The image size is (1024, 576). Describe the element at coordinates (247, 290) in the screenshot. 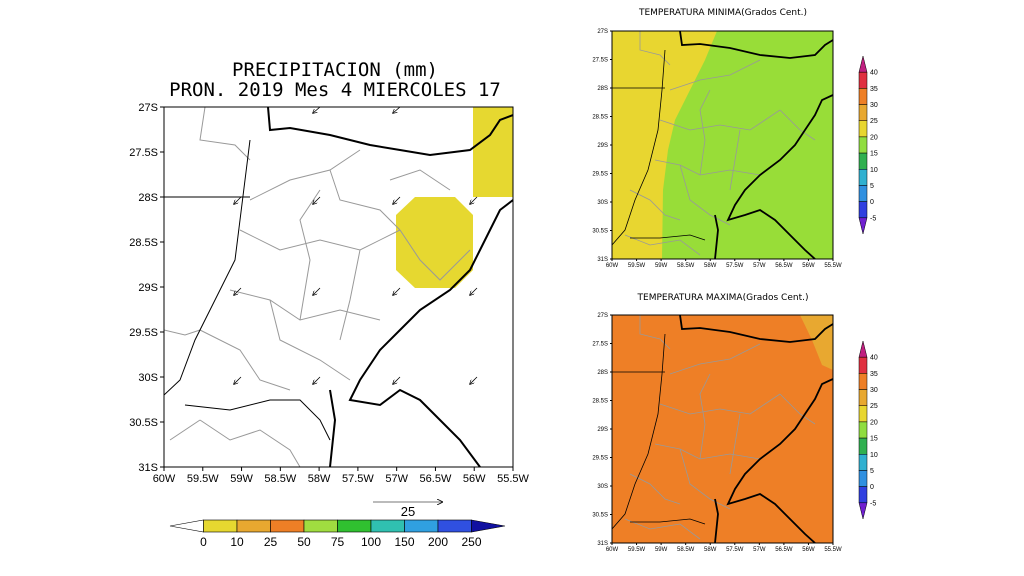

I see `precip-province-lines` at that location.